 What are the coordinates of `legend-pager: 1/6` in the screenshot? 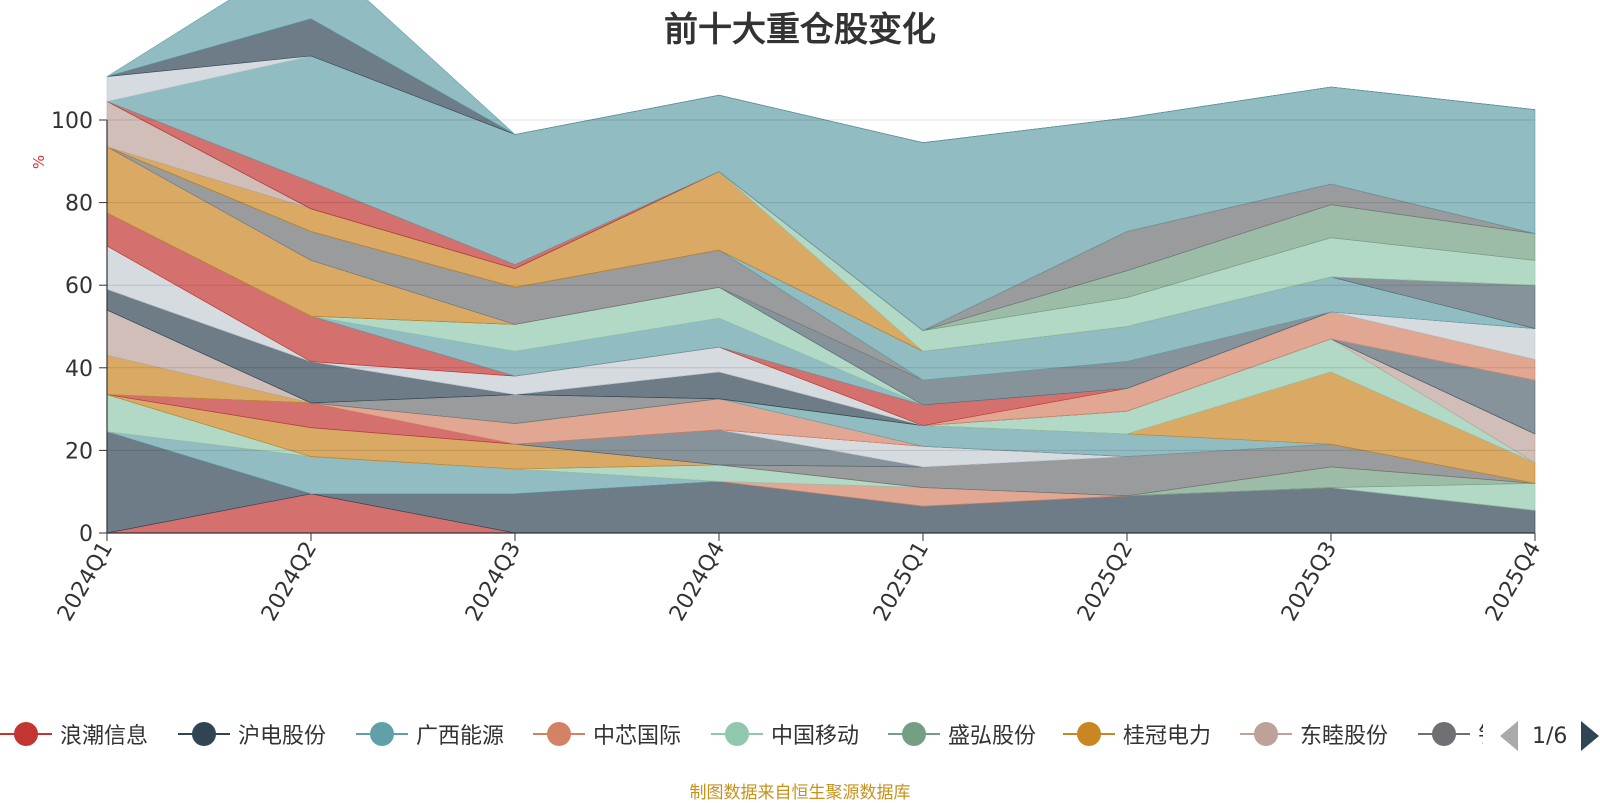 It's located at (1550, 736).